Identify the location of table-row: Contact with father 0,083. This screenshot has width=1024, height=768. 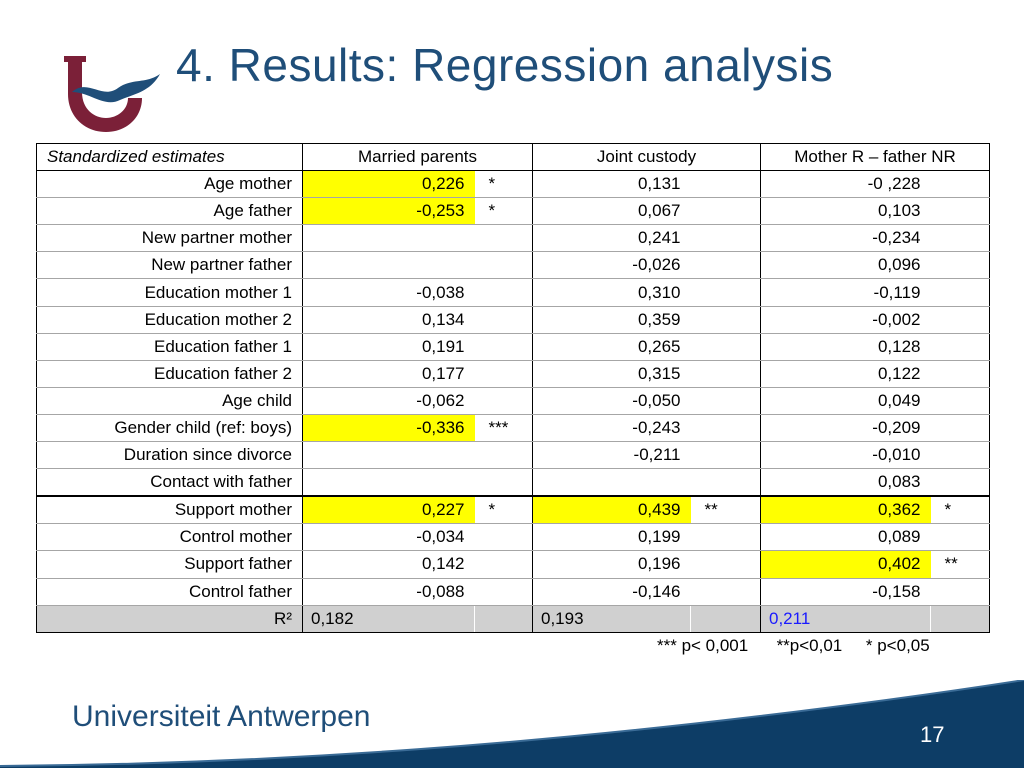
(513, 482).